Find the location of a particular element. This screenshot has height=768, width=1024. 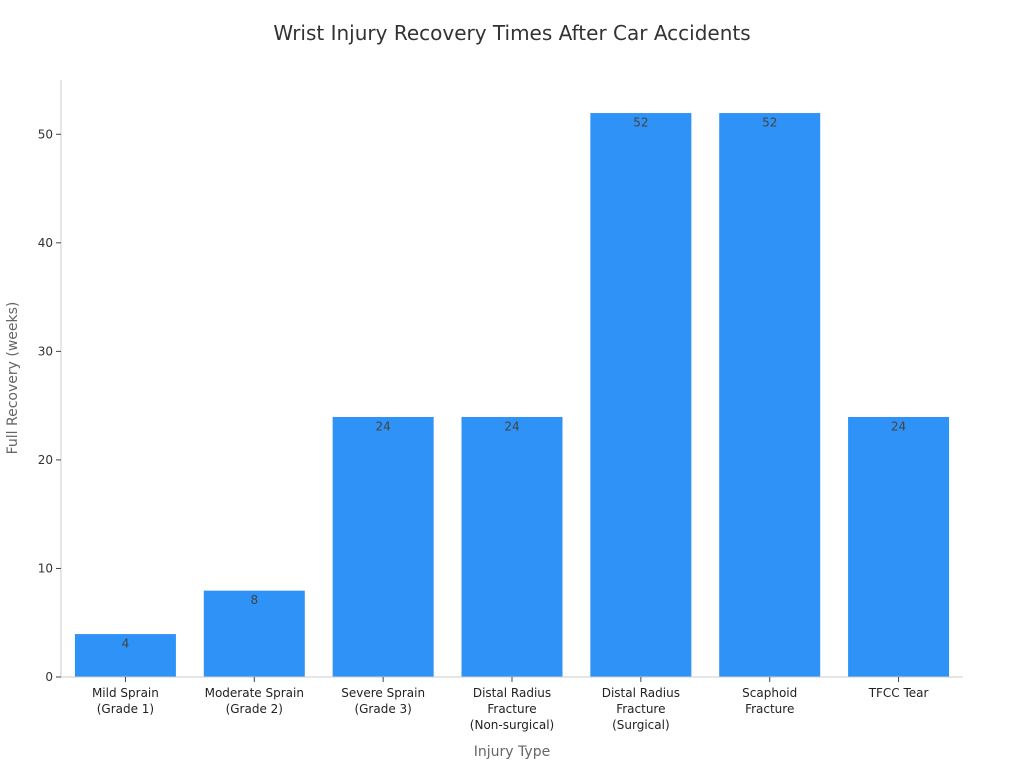

x-tick-label-line: (Non-surgical) is located at coordinates (512, 725).